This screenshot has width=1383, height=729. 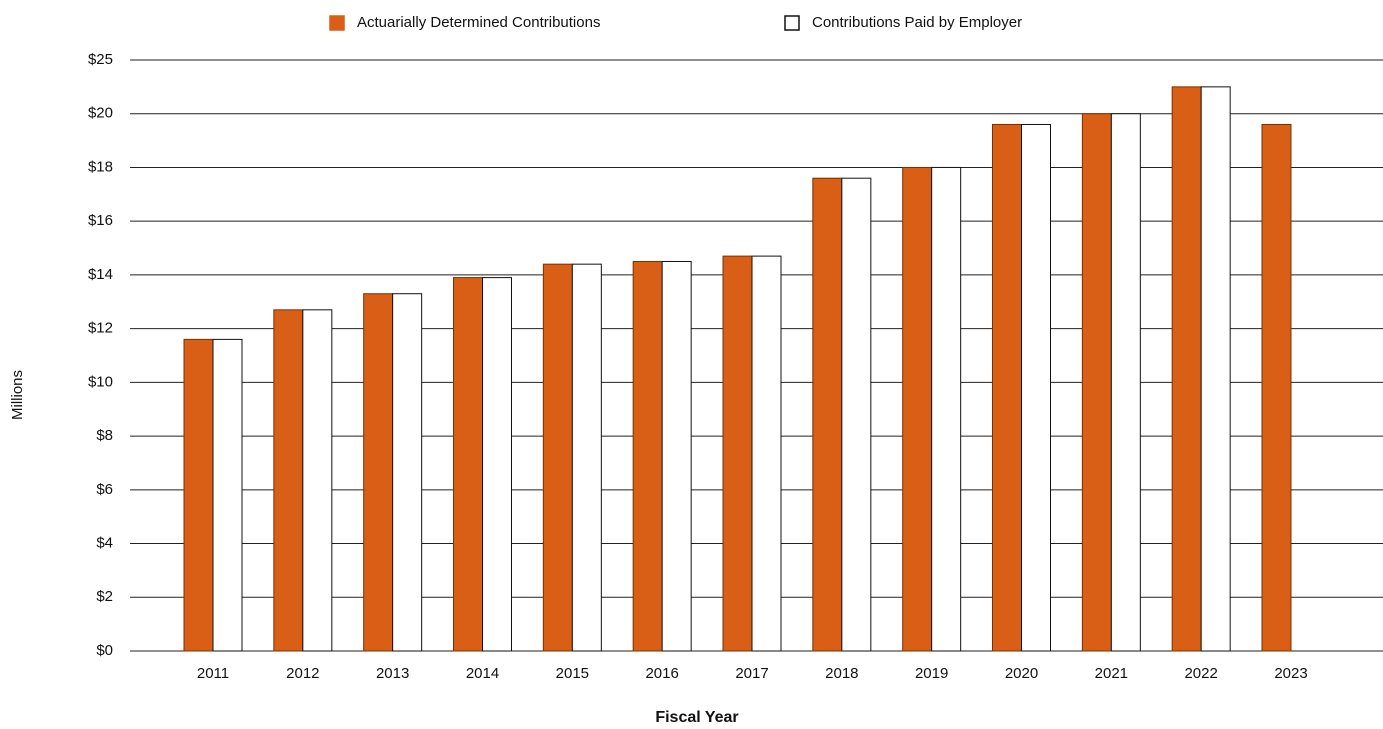 I want to click on y-tick-label: $2, so click(x=104, y=596).